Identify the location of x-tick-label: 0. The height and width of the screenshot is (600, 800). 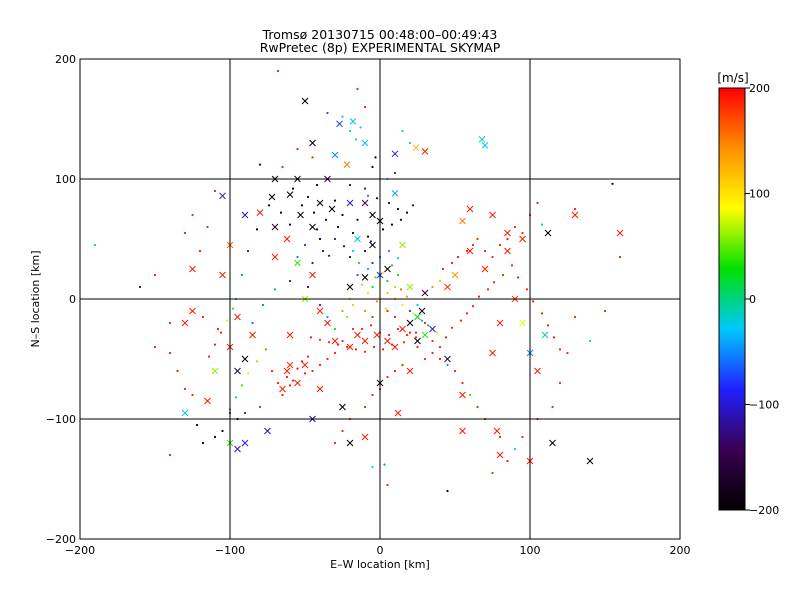
(380, 550).